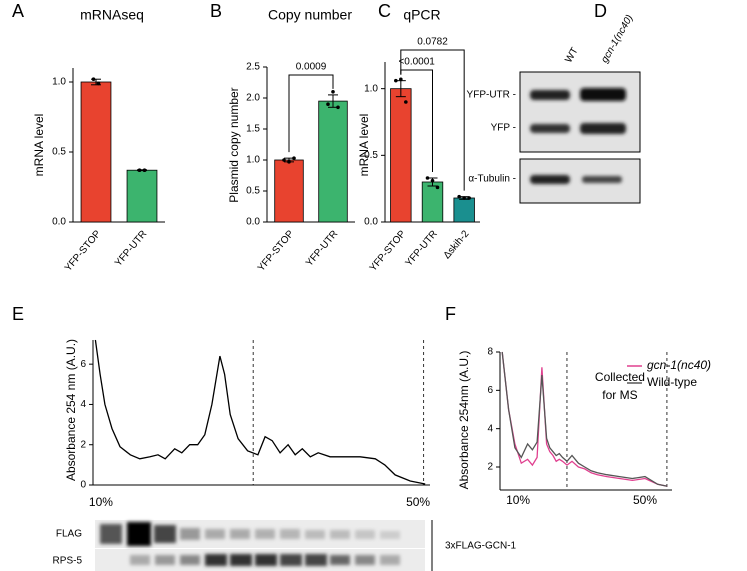 Image resolution: width=747 pixels, height=571 pixels. What do you see at coordinates (481, 546) in the screenshot?
I see `blot-label: 3xFLAG-GCN-1` at bounding box center [481, 546].